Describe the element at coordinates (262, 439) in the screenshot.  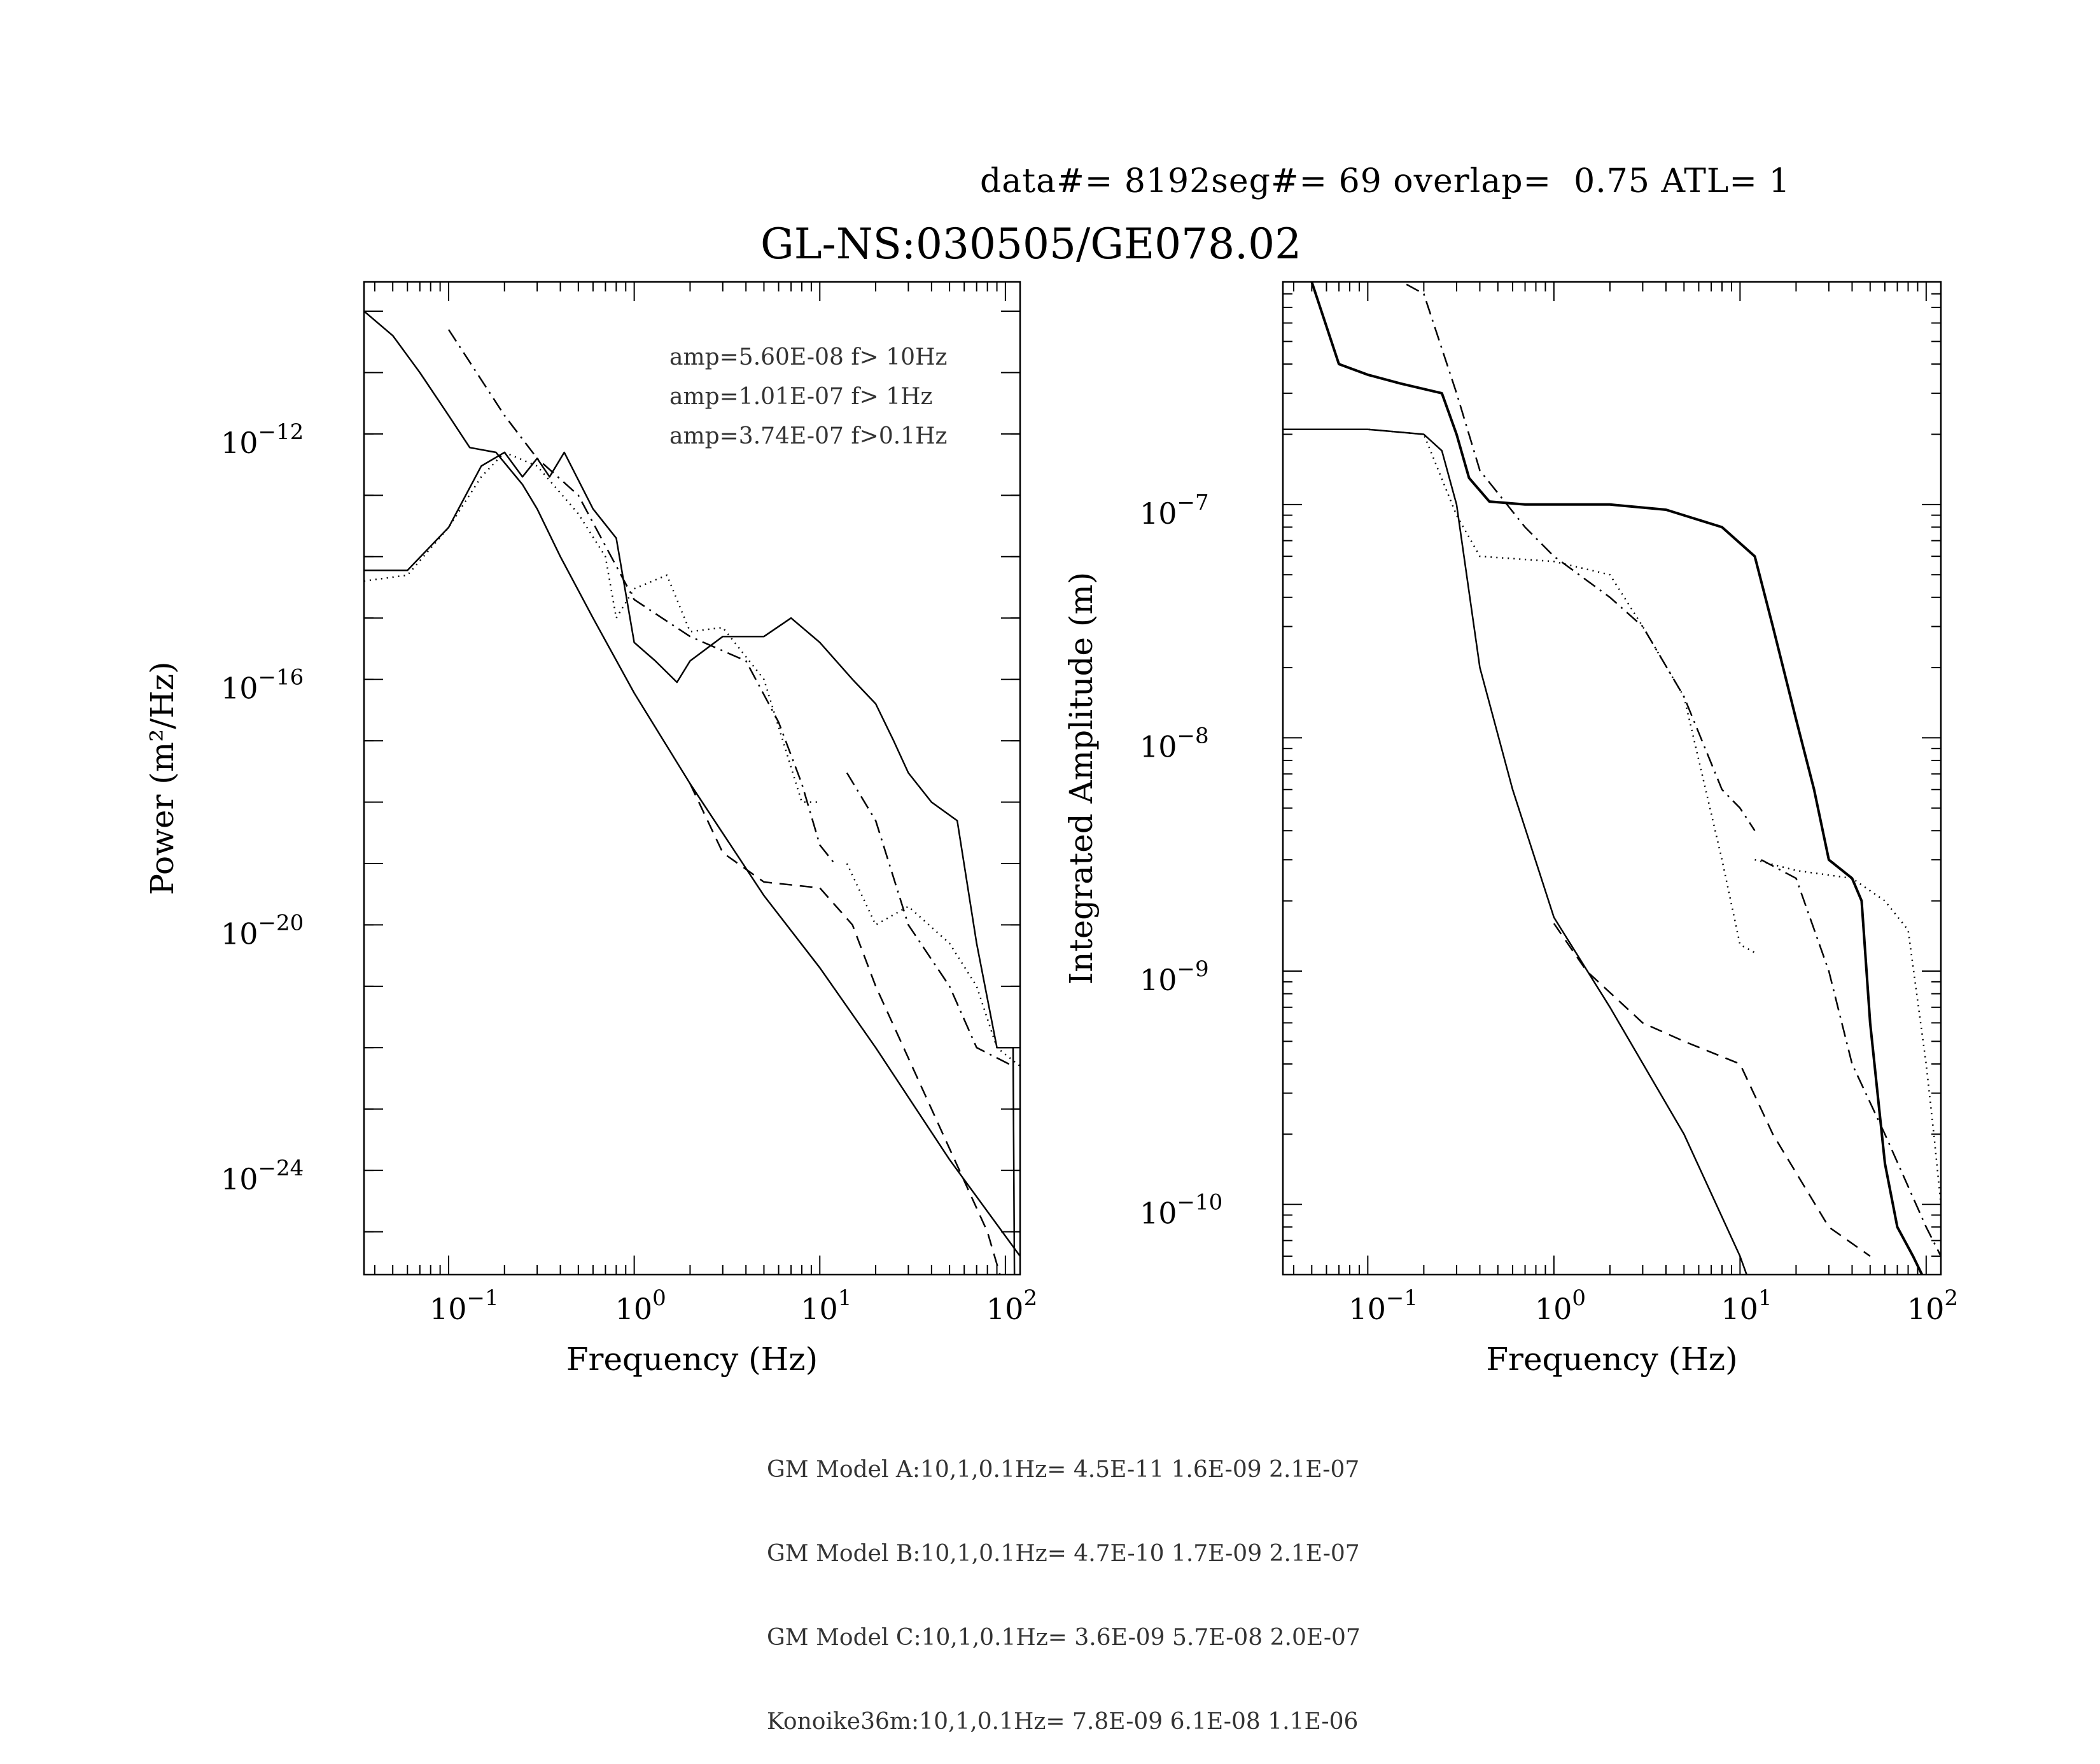
I see `y-tick-label: 10⁻¹²` at that location.